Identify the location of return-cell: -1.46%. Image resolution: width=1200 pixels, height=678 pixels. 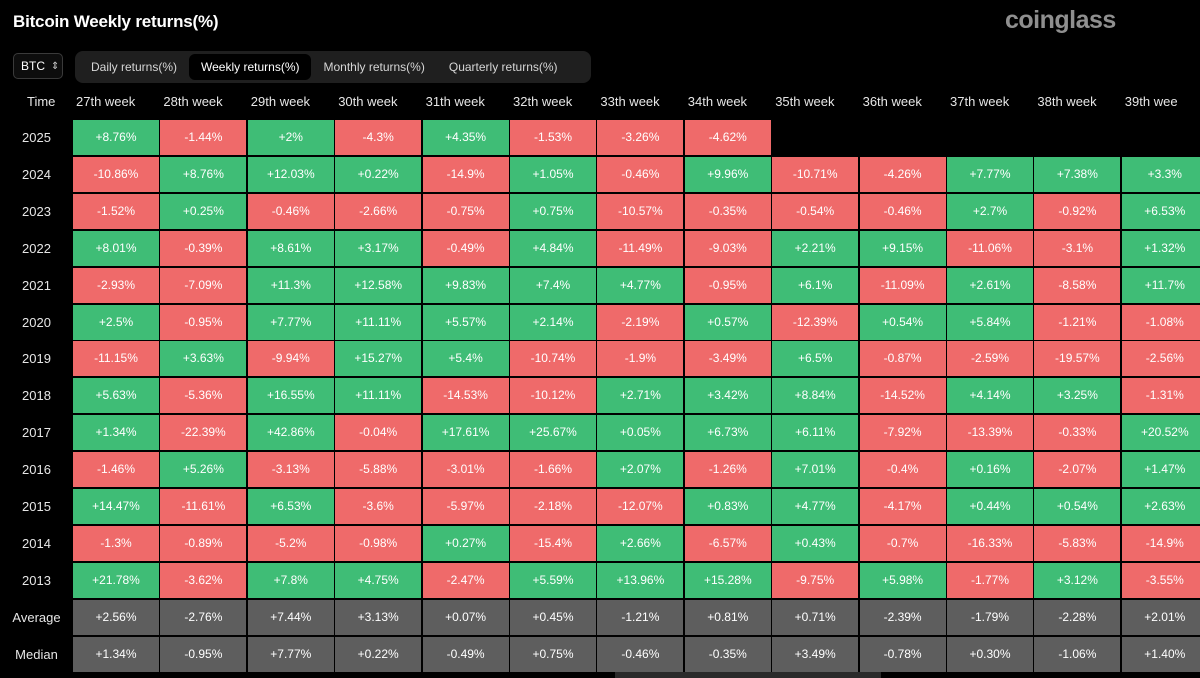
(116, 470).